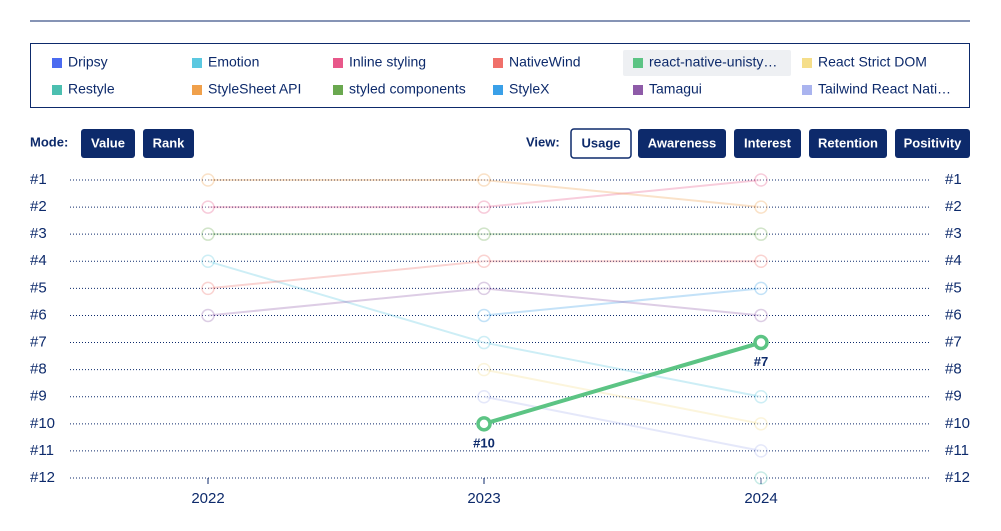 The image size is (1001, 531). I want to click on button-label: Awareness, so click(682, 142).